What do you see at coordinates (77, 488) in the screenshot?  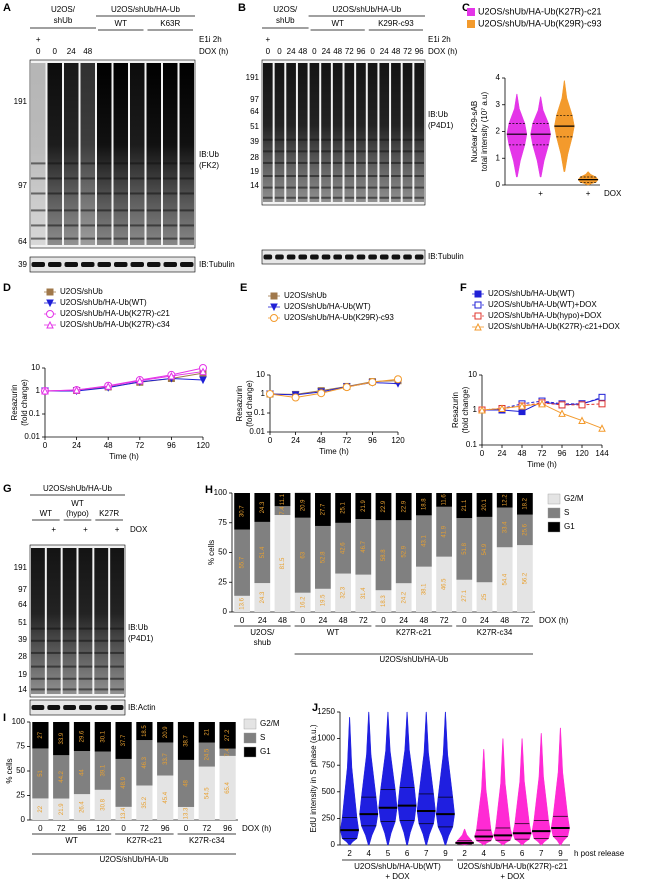 I see `cell-line-label: U2OS/shUb/HA-Ub` at bounding box center [77, 488].